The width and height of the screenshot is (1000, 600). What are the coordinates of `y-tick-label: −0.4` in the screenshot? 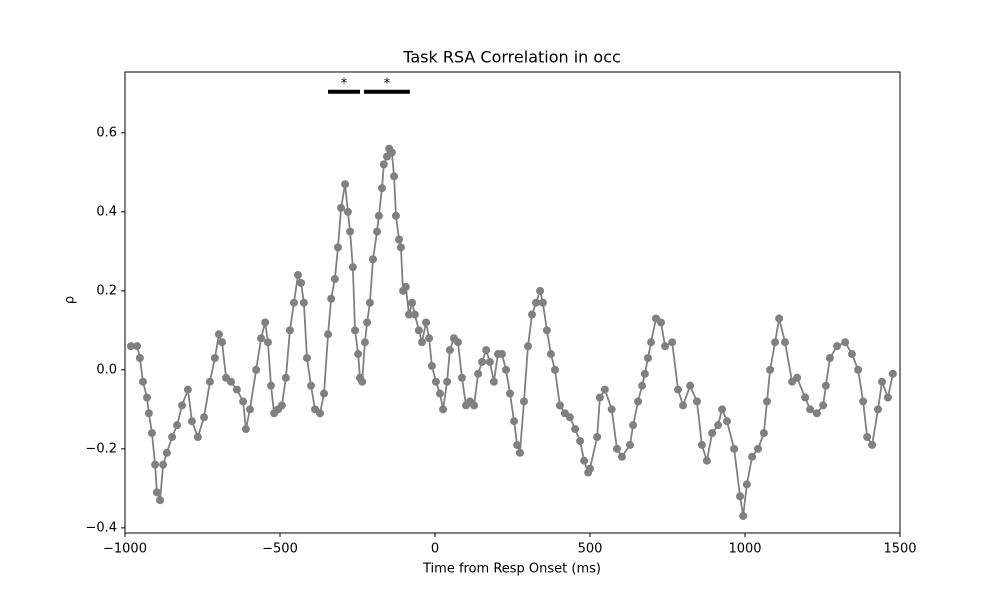 It's located at (101, 527).